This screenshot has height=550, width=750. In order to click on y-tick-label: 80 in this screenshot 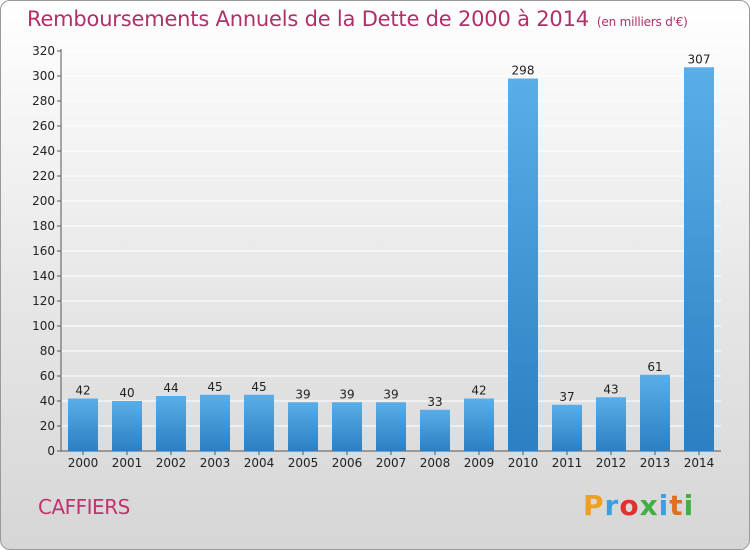, I will do `click(47, 351)`.